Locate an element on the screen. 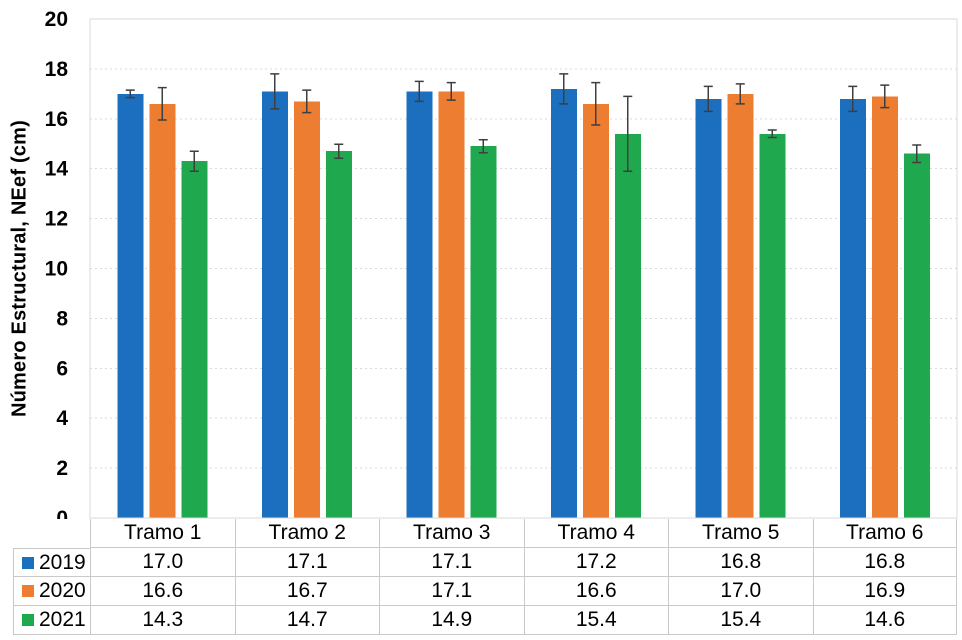 This screenshot has width=962, height=640. value-cell-2020-tramo-3: 17.1 is located at coordinates (451, 591).